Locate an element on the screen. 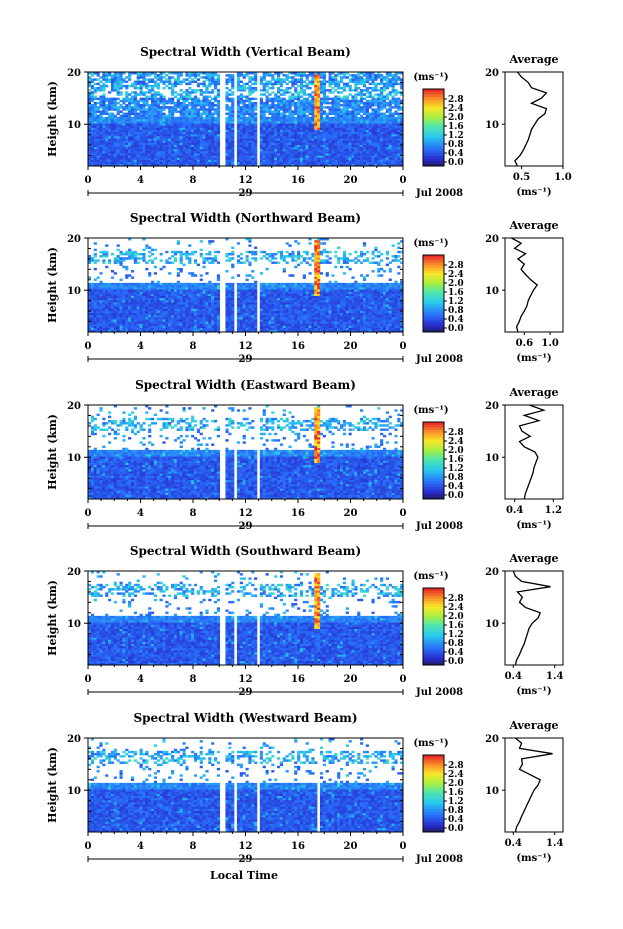 This screenshot has width=623, height=929. average-y-tick-label: 10 is located at coordinates (492, 125).